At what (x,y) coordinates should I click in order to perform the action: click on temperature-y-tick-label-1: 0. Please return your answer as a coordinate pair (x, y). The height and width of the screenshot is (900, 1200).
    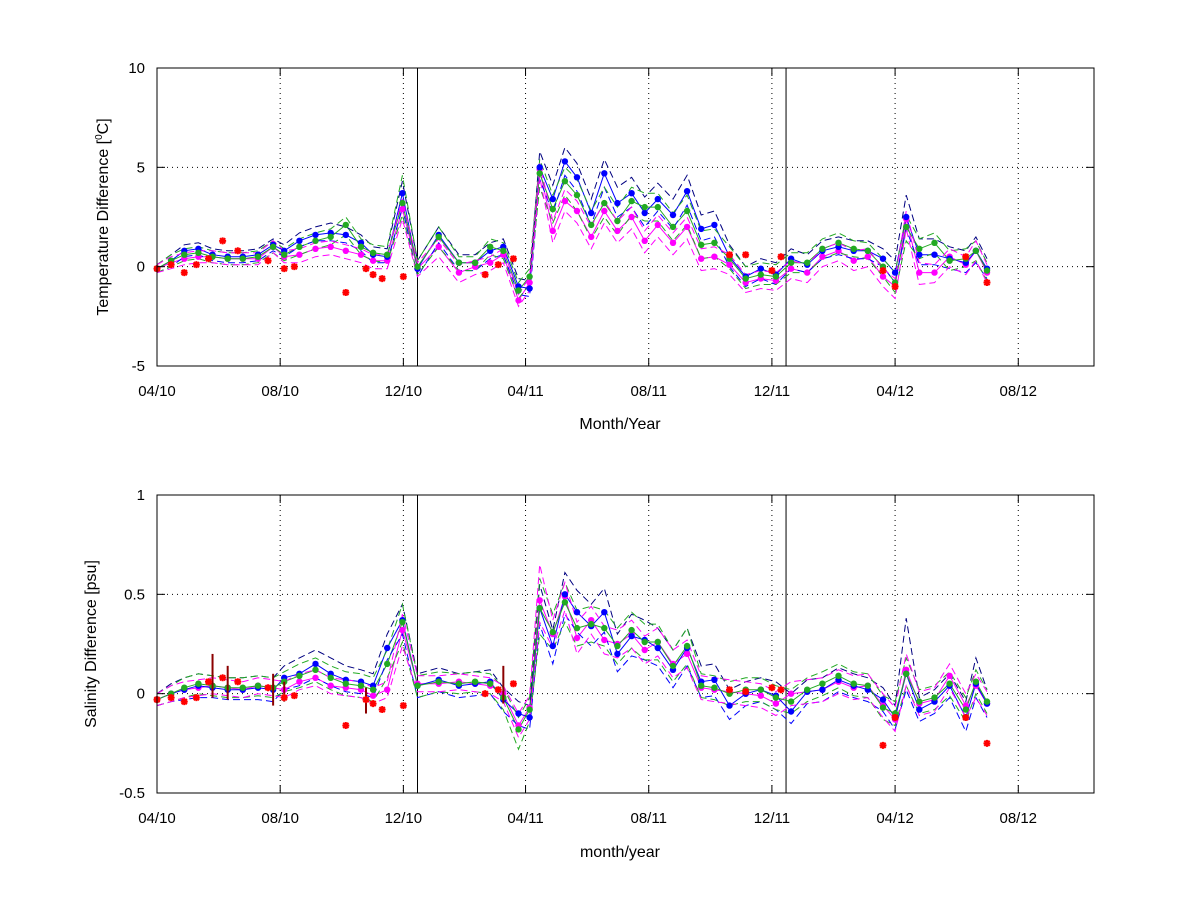
    Looking at the image, I should click on (141, 267).